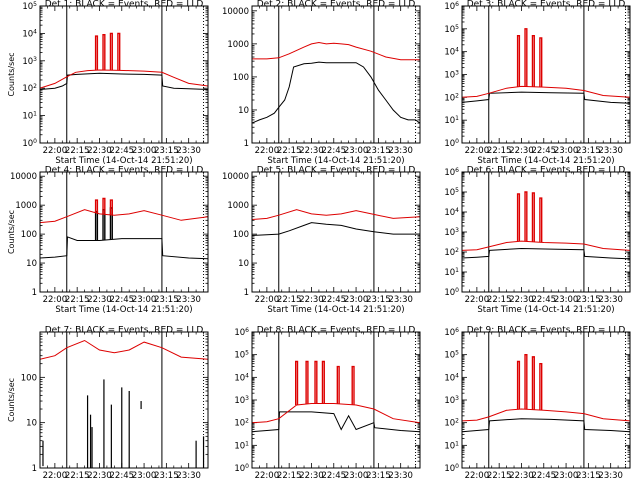 Image resolution: width=640 pixels, height=480 pixels. I want to click on tick-label: 1000, so click(26, 206).